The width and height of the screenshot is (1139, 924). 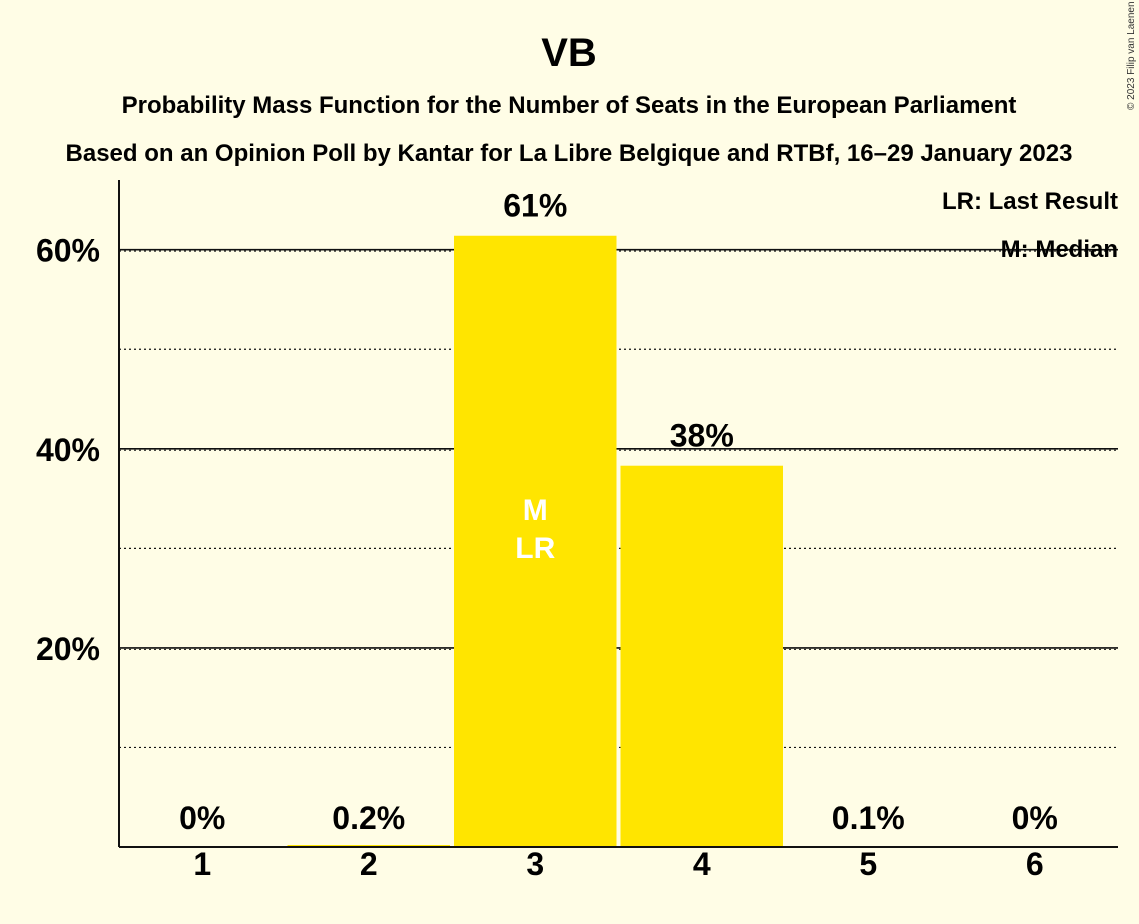 I want to click on x-tick-label: 1, so click(x=202, y=864).